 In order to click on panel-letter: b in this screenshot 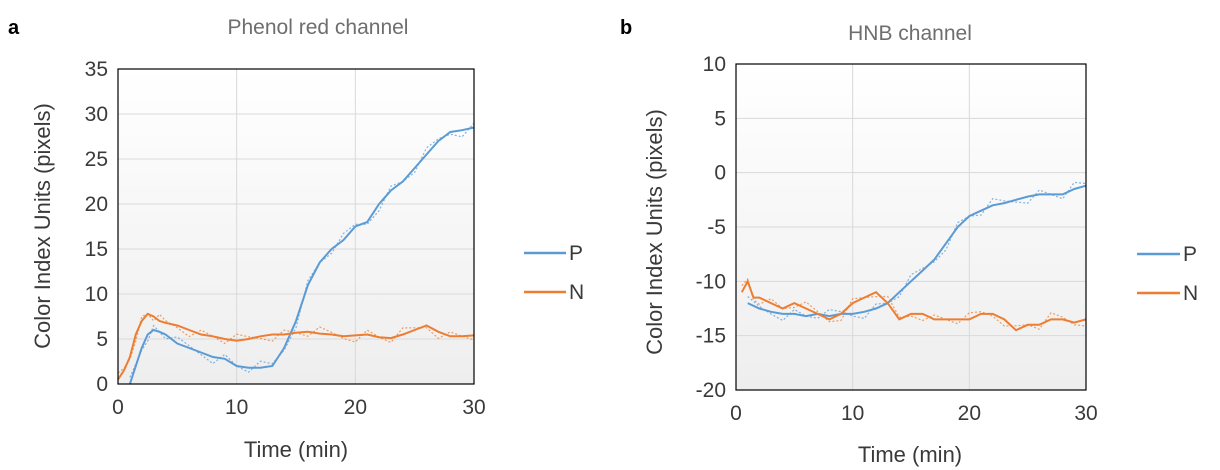, I will do `click(626, 28)`.